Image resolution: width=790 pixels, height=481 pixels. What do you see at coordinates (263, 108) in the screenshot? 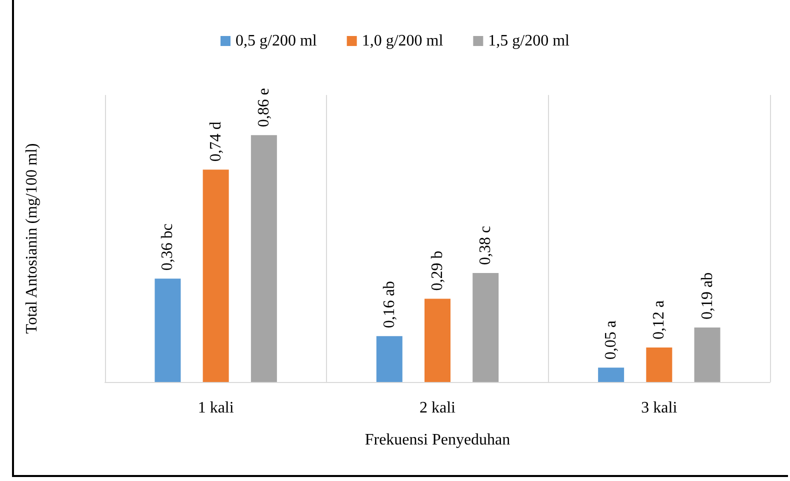
I see `data-label: 0,86 e` at bounding box center [263, 108].